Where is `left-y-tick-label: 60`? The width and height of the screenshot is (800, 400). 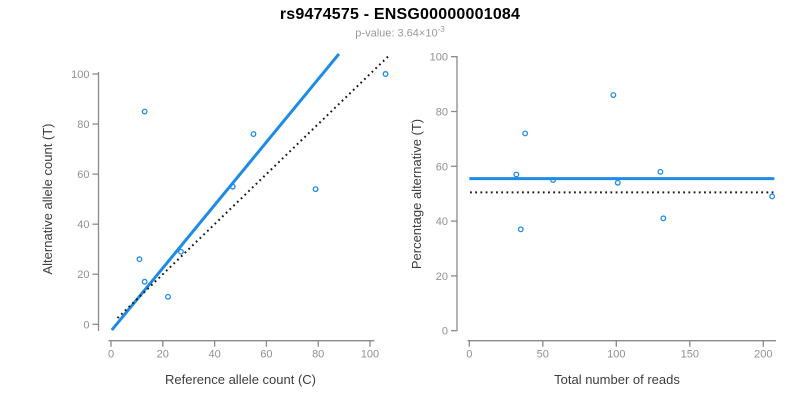
left-y-tick-label: 60 is located at coordinates (83, 175).